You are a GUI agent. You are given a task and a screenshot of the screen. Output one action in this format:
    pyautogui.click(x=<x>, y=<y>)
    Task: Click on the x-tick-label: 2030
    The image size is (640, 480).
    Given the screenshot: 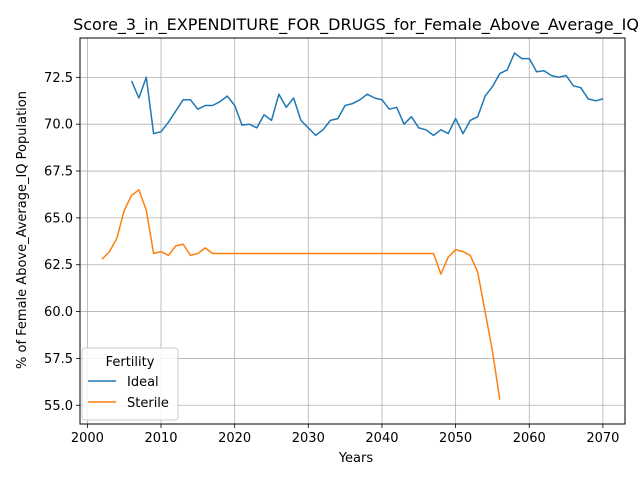 What is the action you would take?
    pyautogui.click(x=308, y=438)
    